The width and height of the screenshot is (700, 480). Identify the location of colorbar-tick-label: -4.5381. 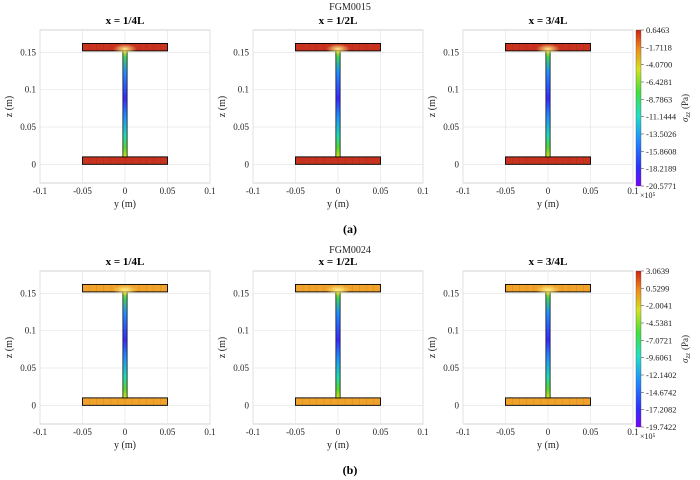
(659, 323).